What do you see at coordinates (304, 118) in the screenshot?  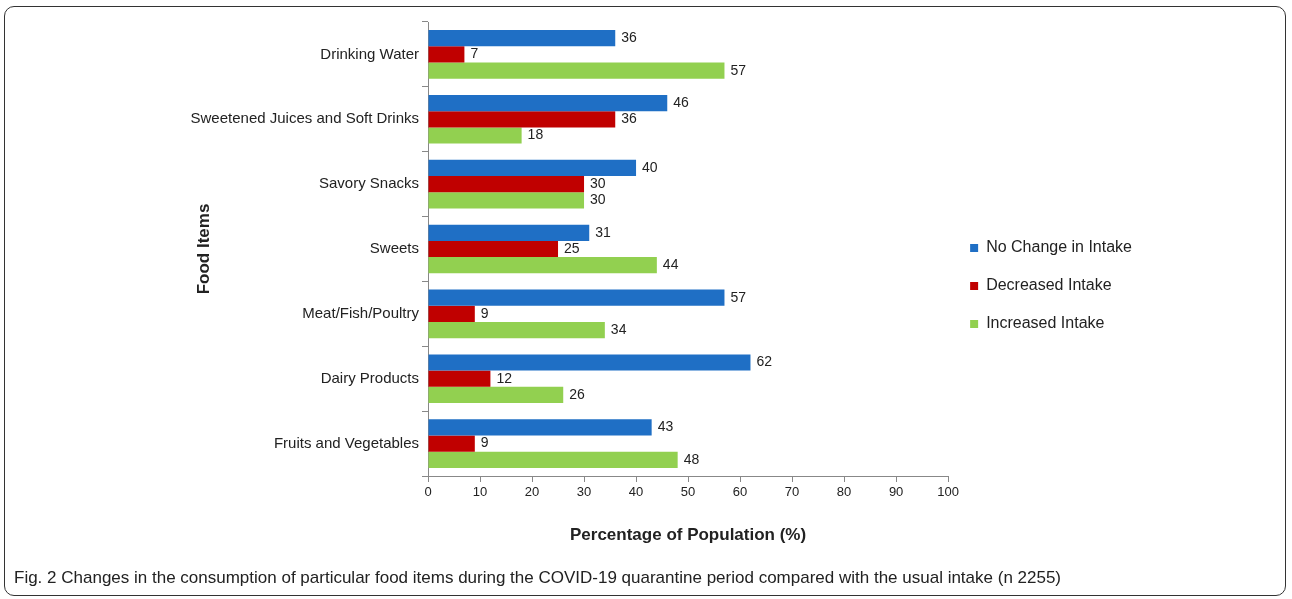 I see `y-tick-label: Sweetened Juices and Soft Drinks` at bounding box center [304, 118].